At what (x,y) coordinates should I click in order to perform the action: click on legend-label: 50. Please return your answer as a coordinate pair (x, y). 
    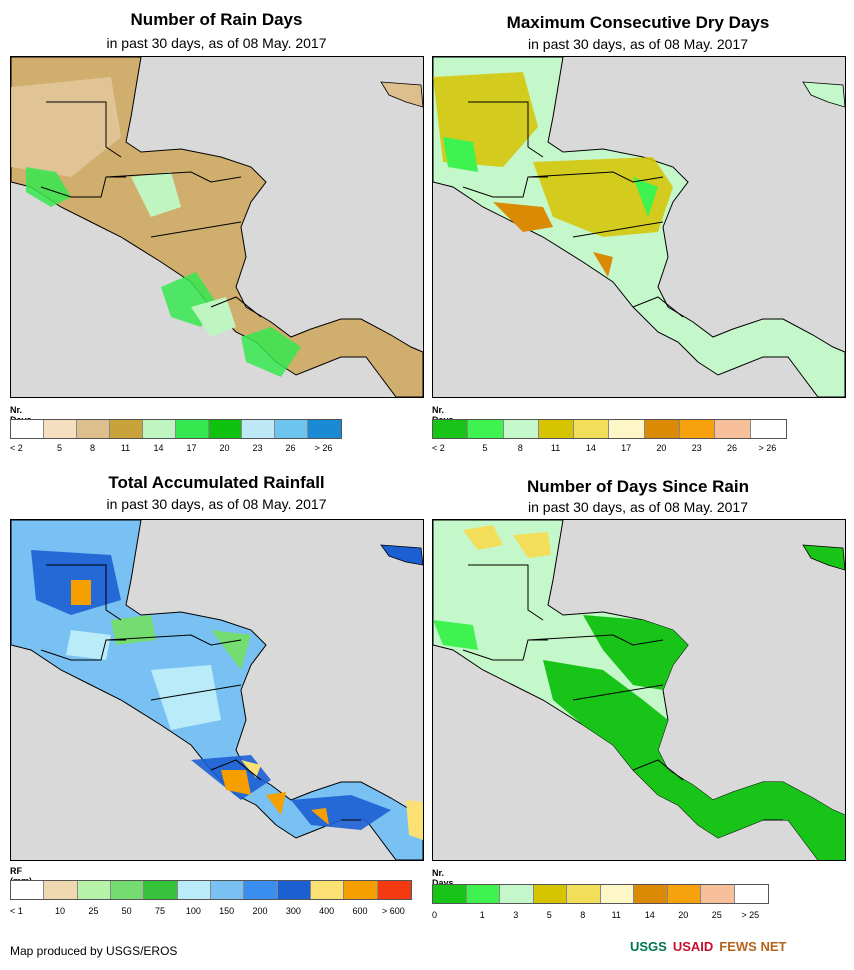
    Looking at the image, I should click on (126, 911).